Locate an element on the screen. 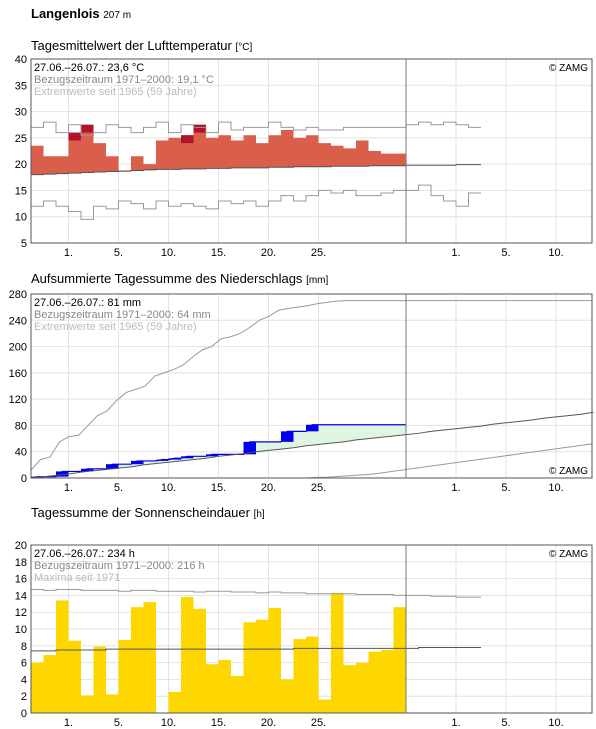 Image resolution: width=596 pixels, height=729 pixels. x-tick-label: 15. is located at coordinates (218, 488).